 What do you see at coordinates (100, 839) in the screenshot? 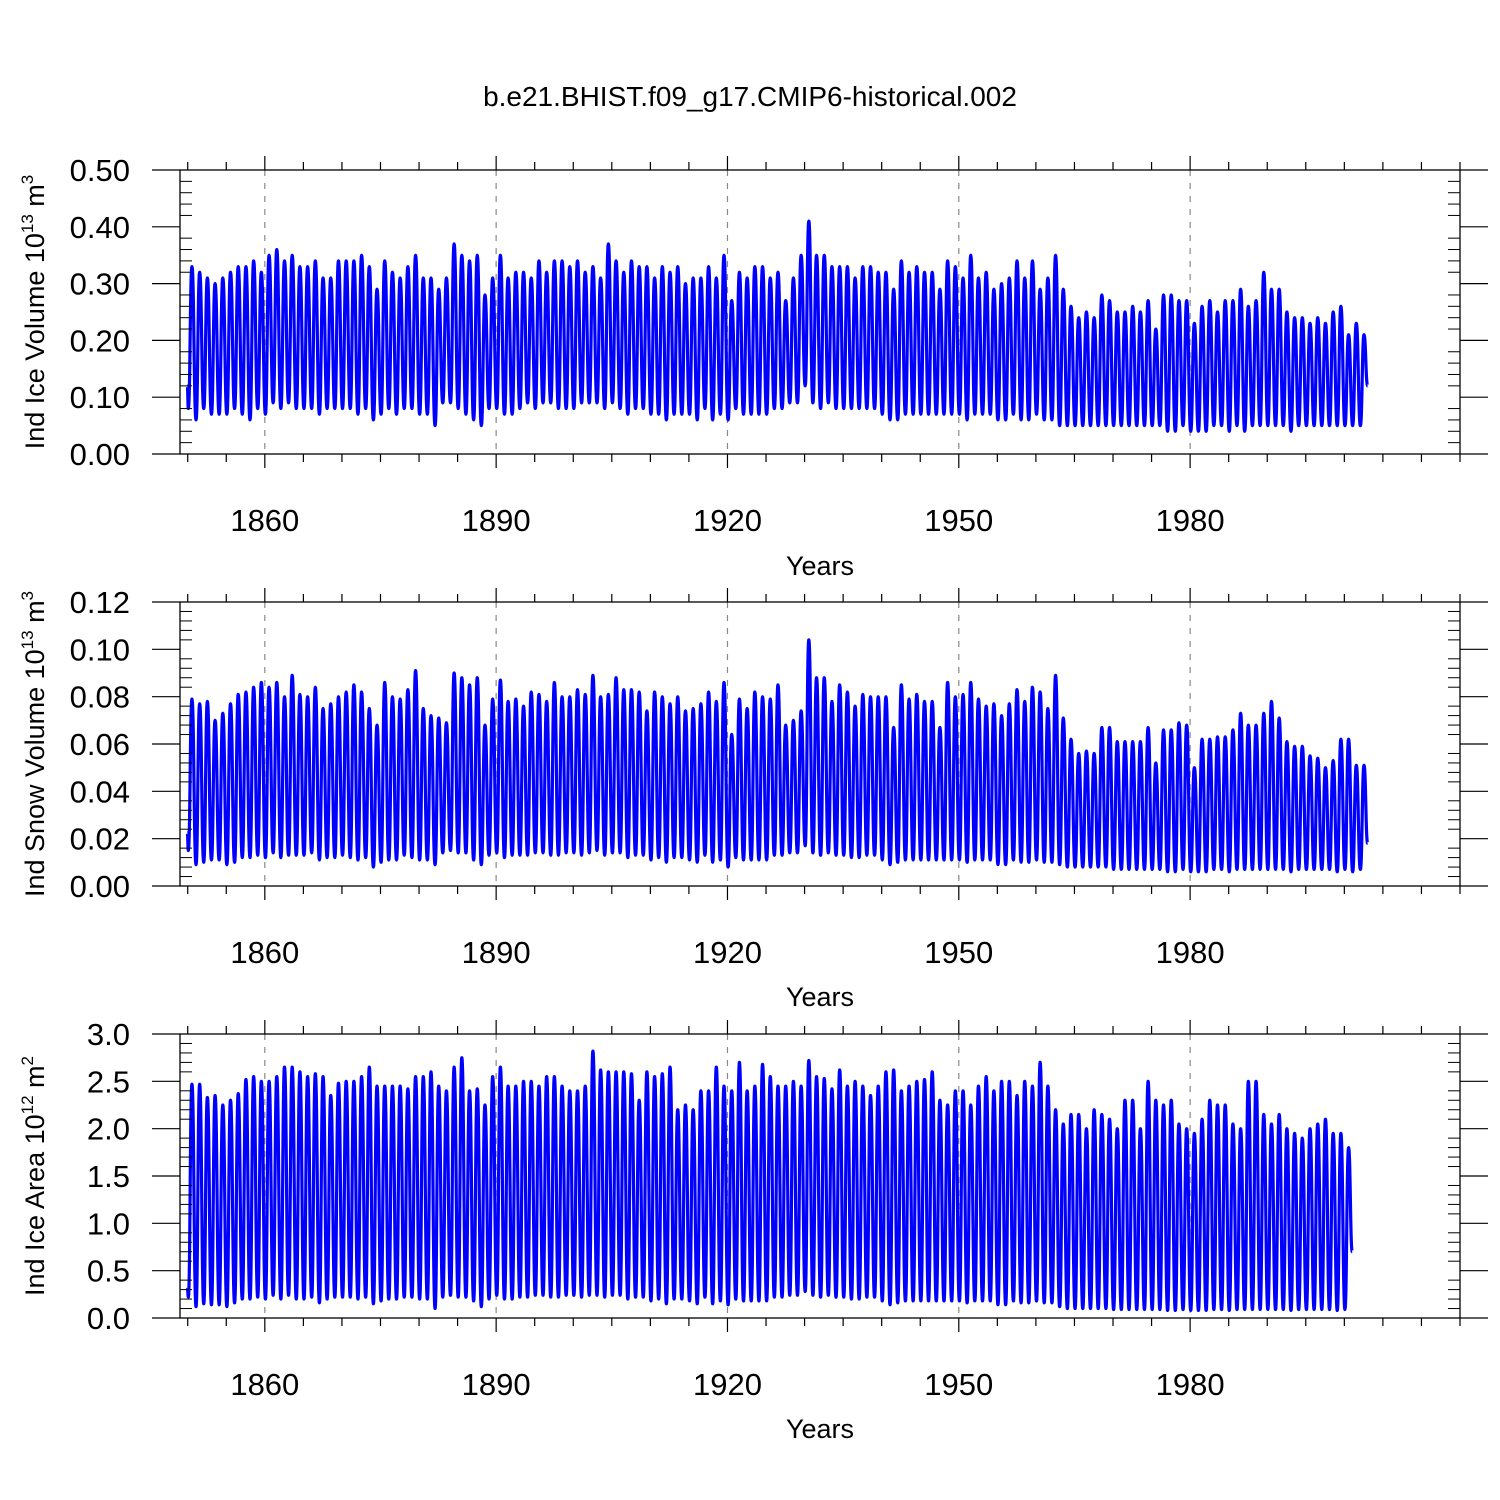
I see `y-tick-label: 0.02` at bounding box center [100, 839].